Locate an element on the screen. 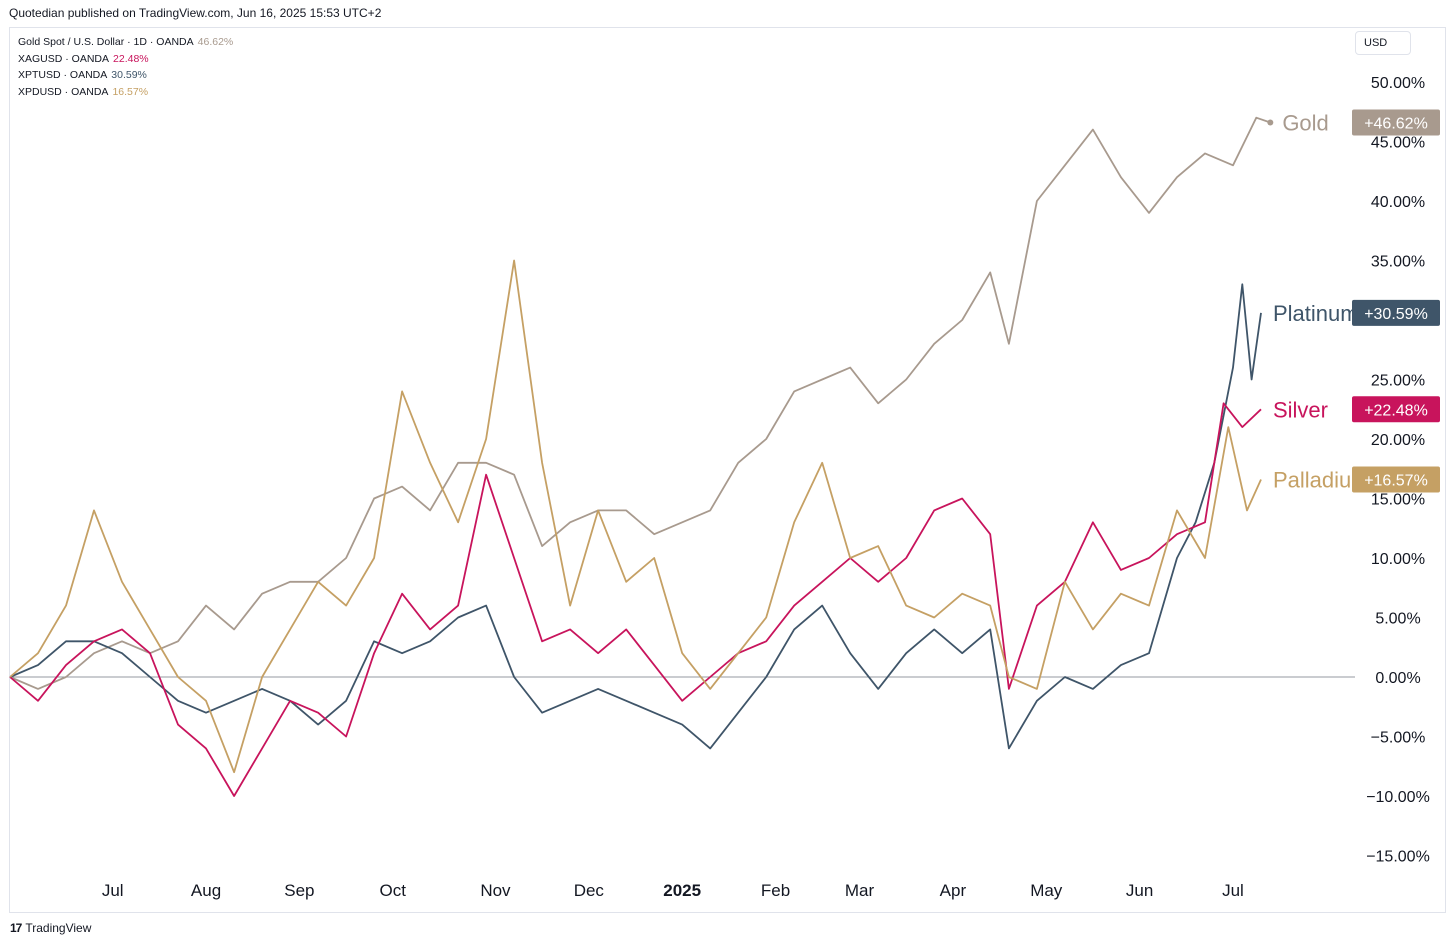 The image size is (1456, 947). price-badge-text-silver: +22.48% is located at coordinates (1396, 410).